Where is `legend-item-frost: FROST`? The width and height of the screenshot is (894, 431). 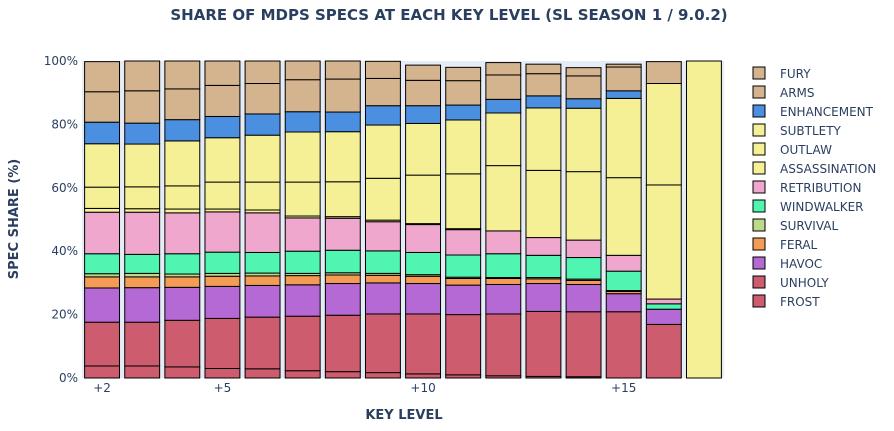
legend-item-frost: FROST is located at coordinates (786, 301).